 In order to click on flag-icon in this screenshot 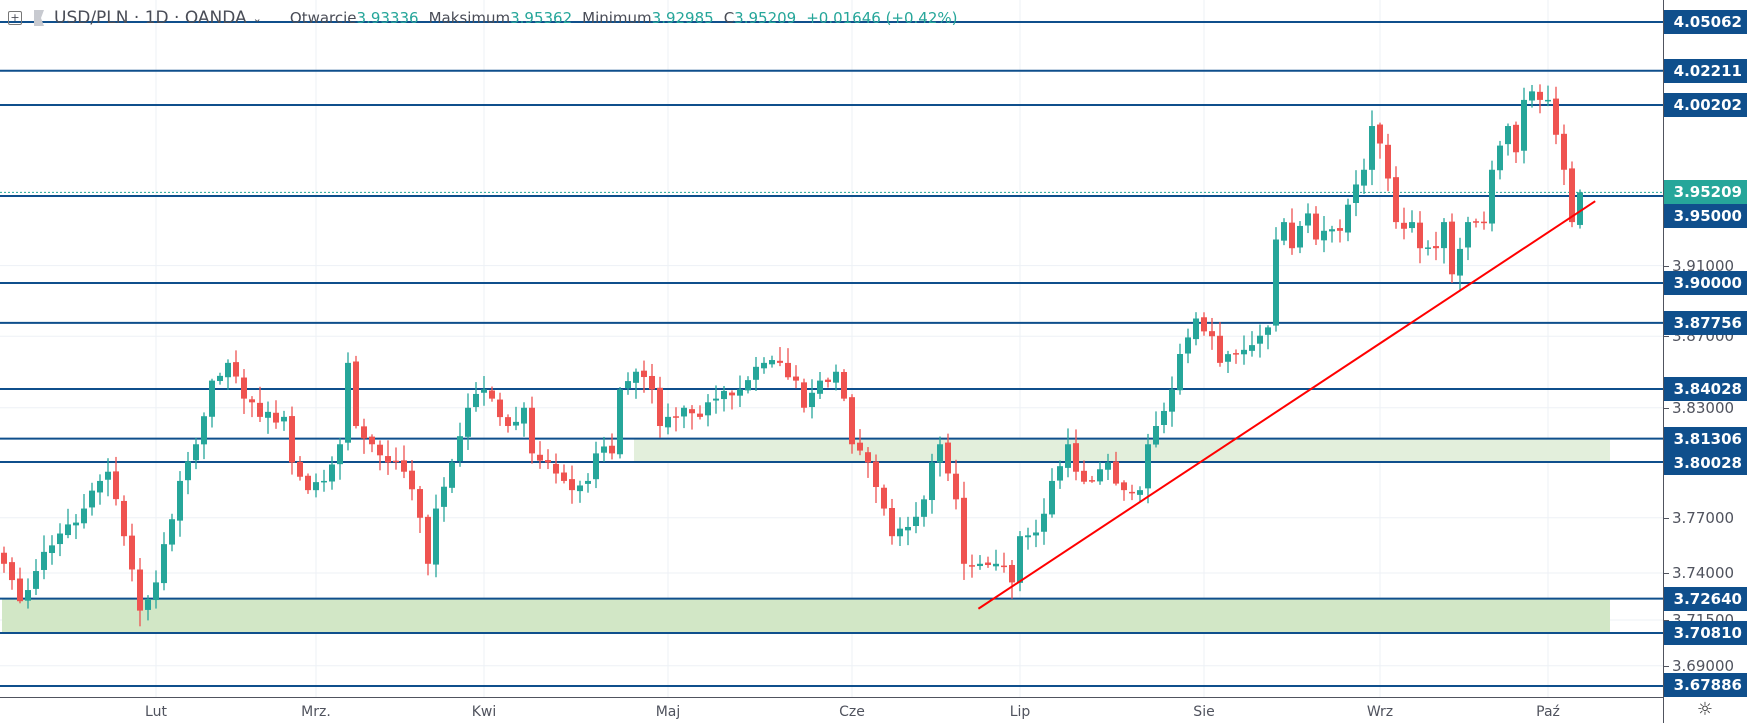, I will do `click(39, 18)`.